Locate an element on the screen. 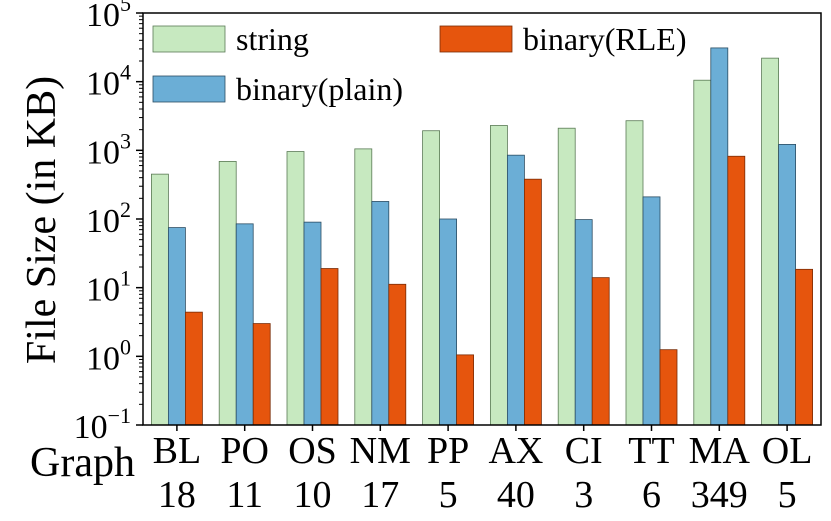 Image resolution: width=831 pixels, height=521 pixels. bar-binary(plain)-OL is located at coordinates (787, 285).